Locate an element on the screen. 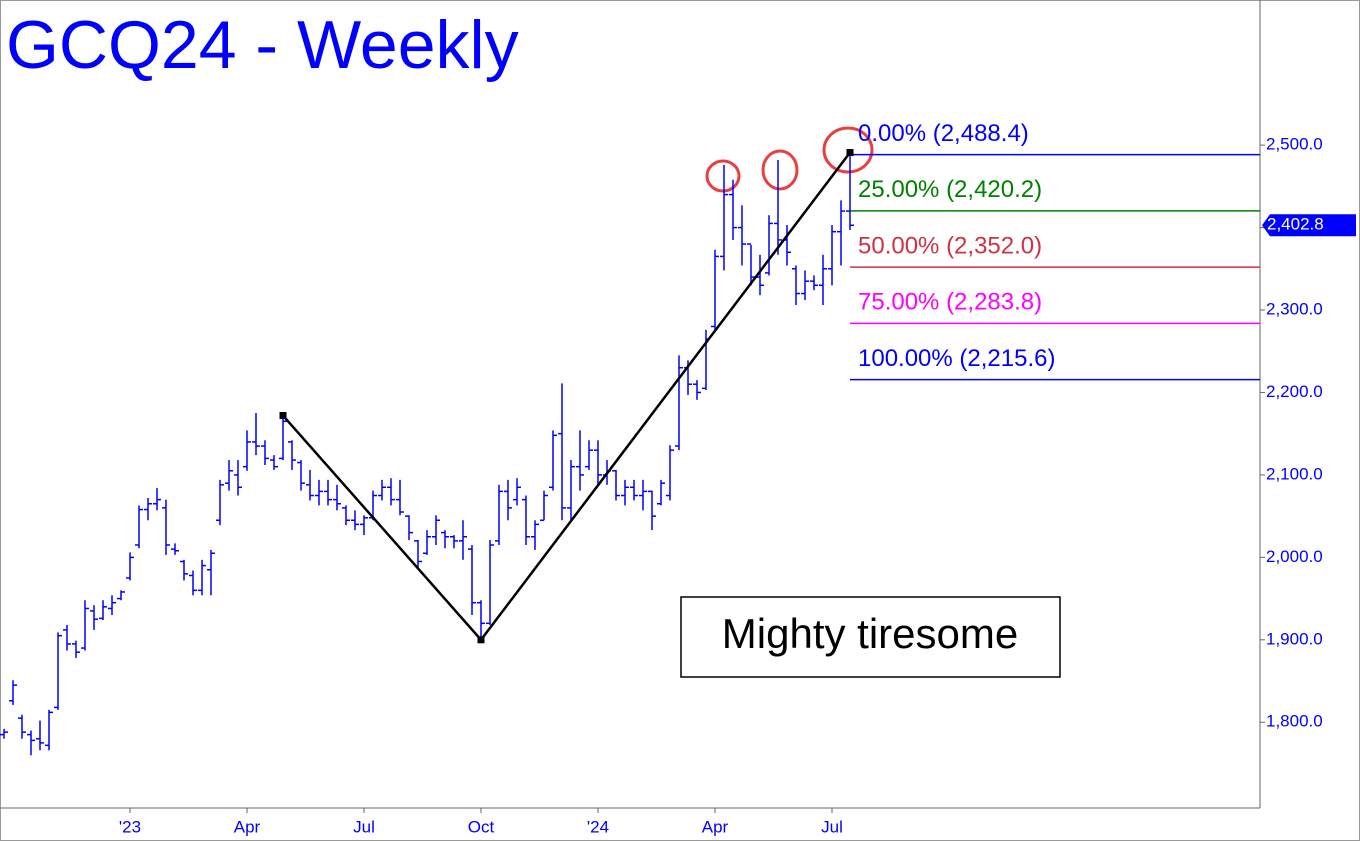  last-price-tag is located at coordinates (1309, 225).